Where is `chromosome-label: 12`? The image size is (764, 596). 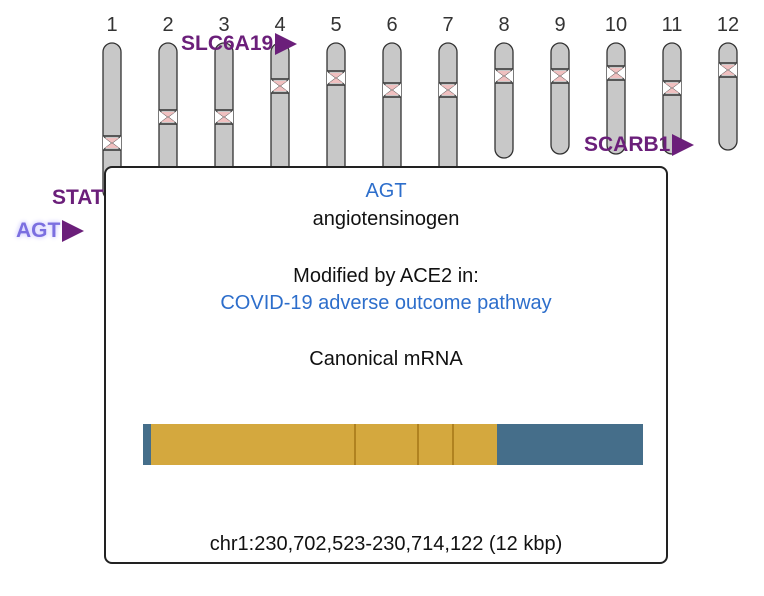 chromosome-label: 12 is located at coordinates (728, 25).